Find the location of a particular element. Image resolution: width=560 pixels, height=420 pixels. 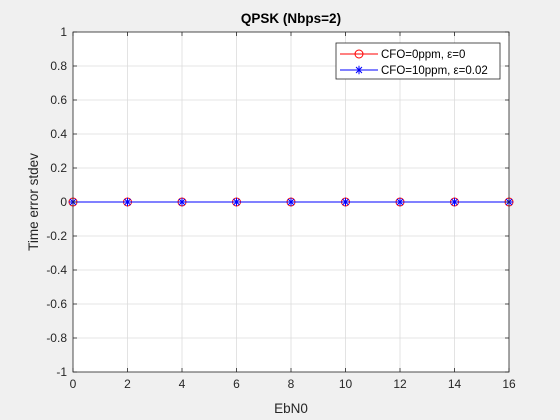

x-tick-label: 4 is located at coordinates (182, 384).